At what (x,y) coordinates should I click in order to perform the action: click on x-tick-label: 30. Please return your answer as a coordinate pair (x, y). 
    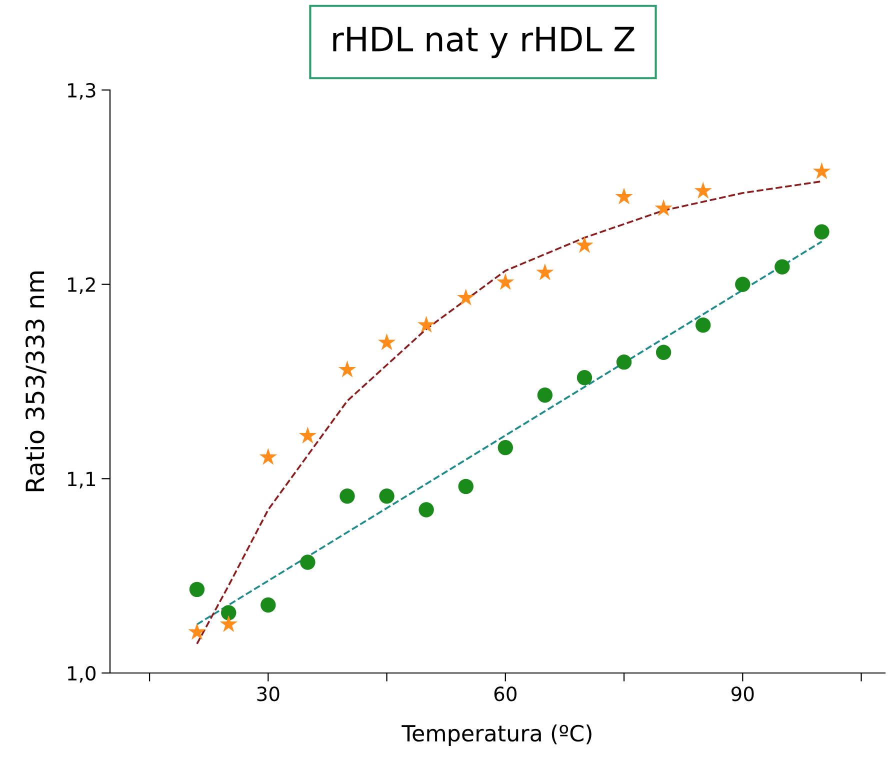
    Looking at the image, I should click on (268, 694).